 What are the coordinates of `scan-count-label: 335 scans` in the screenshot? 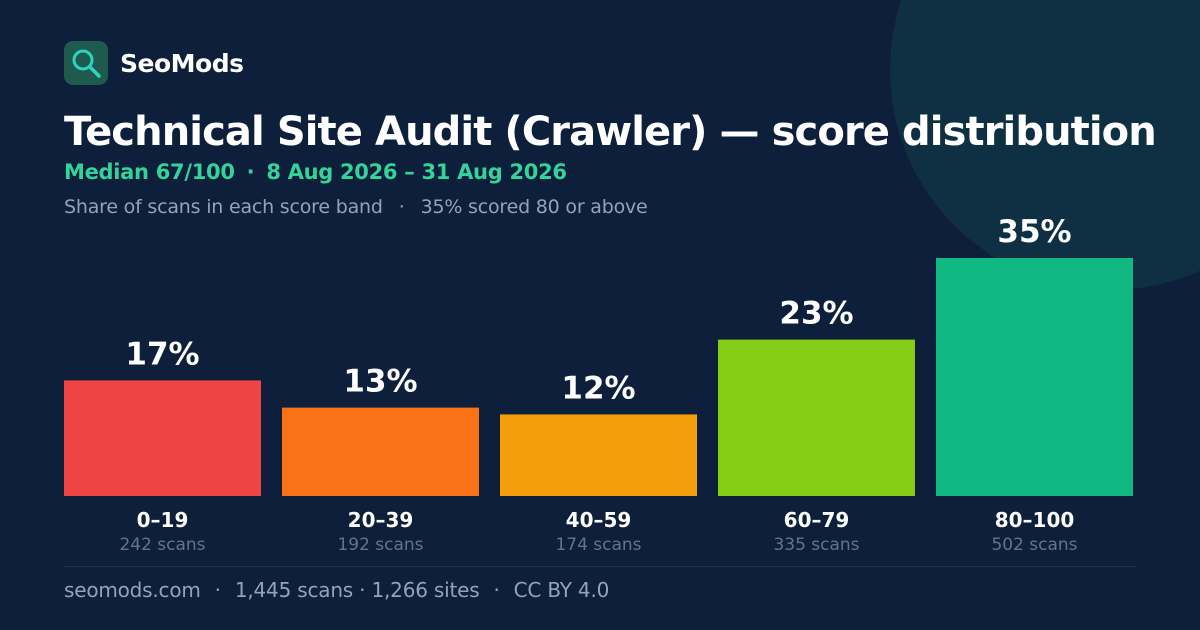 It's located at (816, 545).